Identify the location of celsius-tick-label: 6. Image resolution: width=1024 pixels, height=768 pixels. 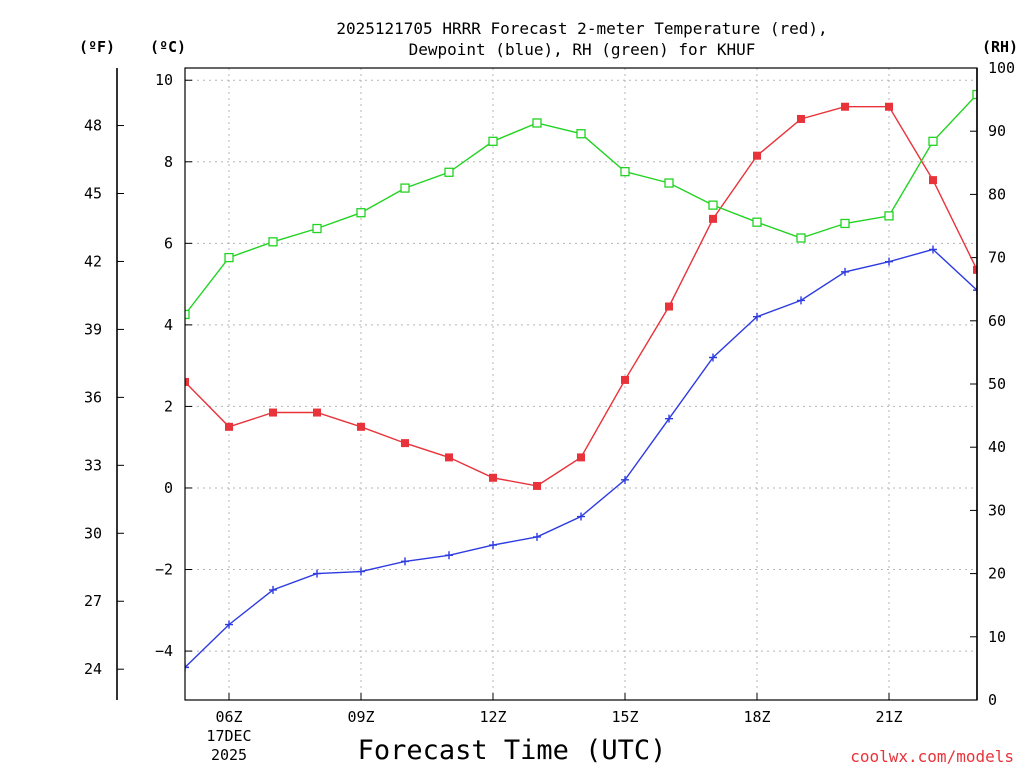
(168, 243).